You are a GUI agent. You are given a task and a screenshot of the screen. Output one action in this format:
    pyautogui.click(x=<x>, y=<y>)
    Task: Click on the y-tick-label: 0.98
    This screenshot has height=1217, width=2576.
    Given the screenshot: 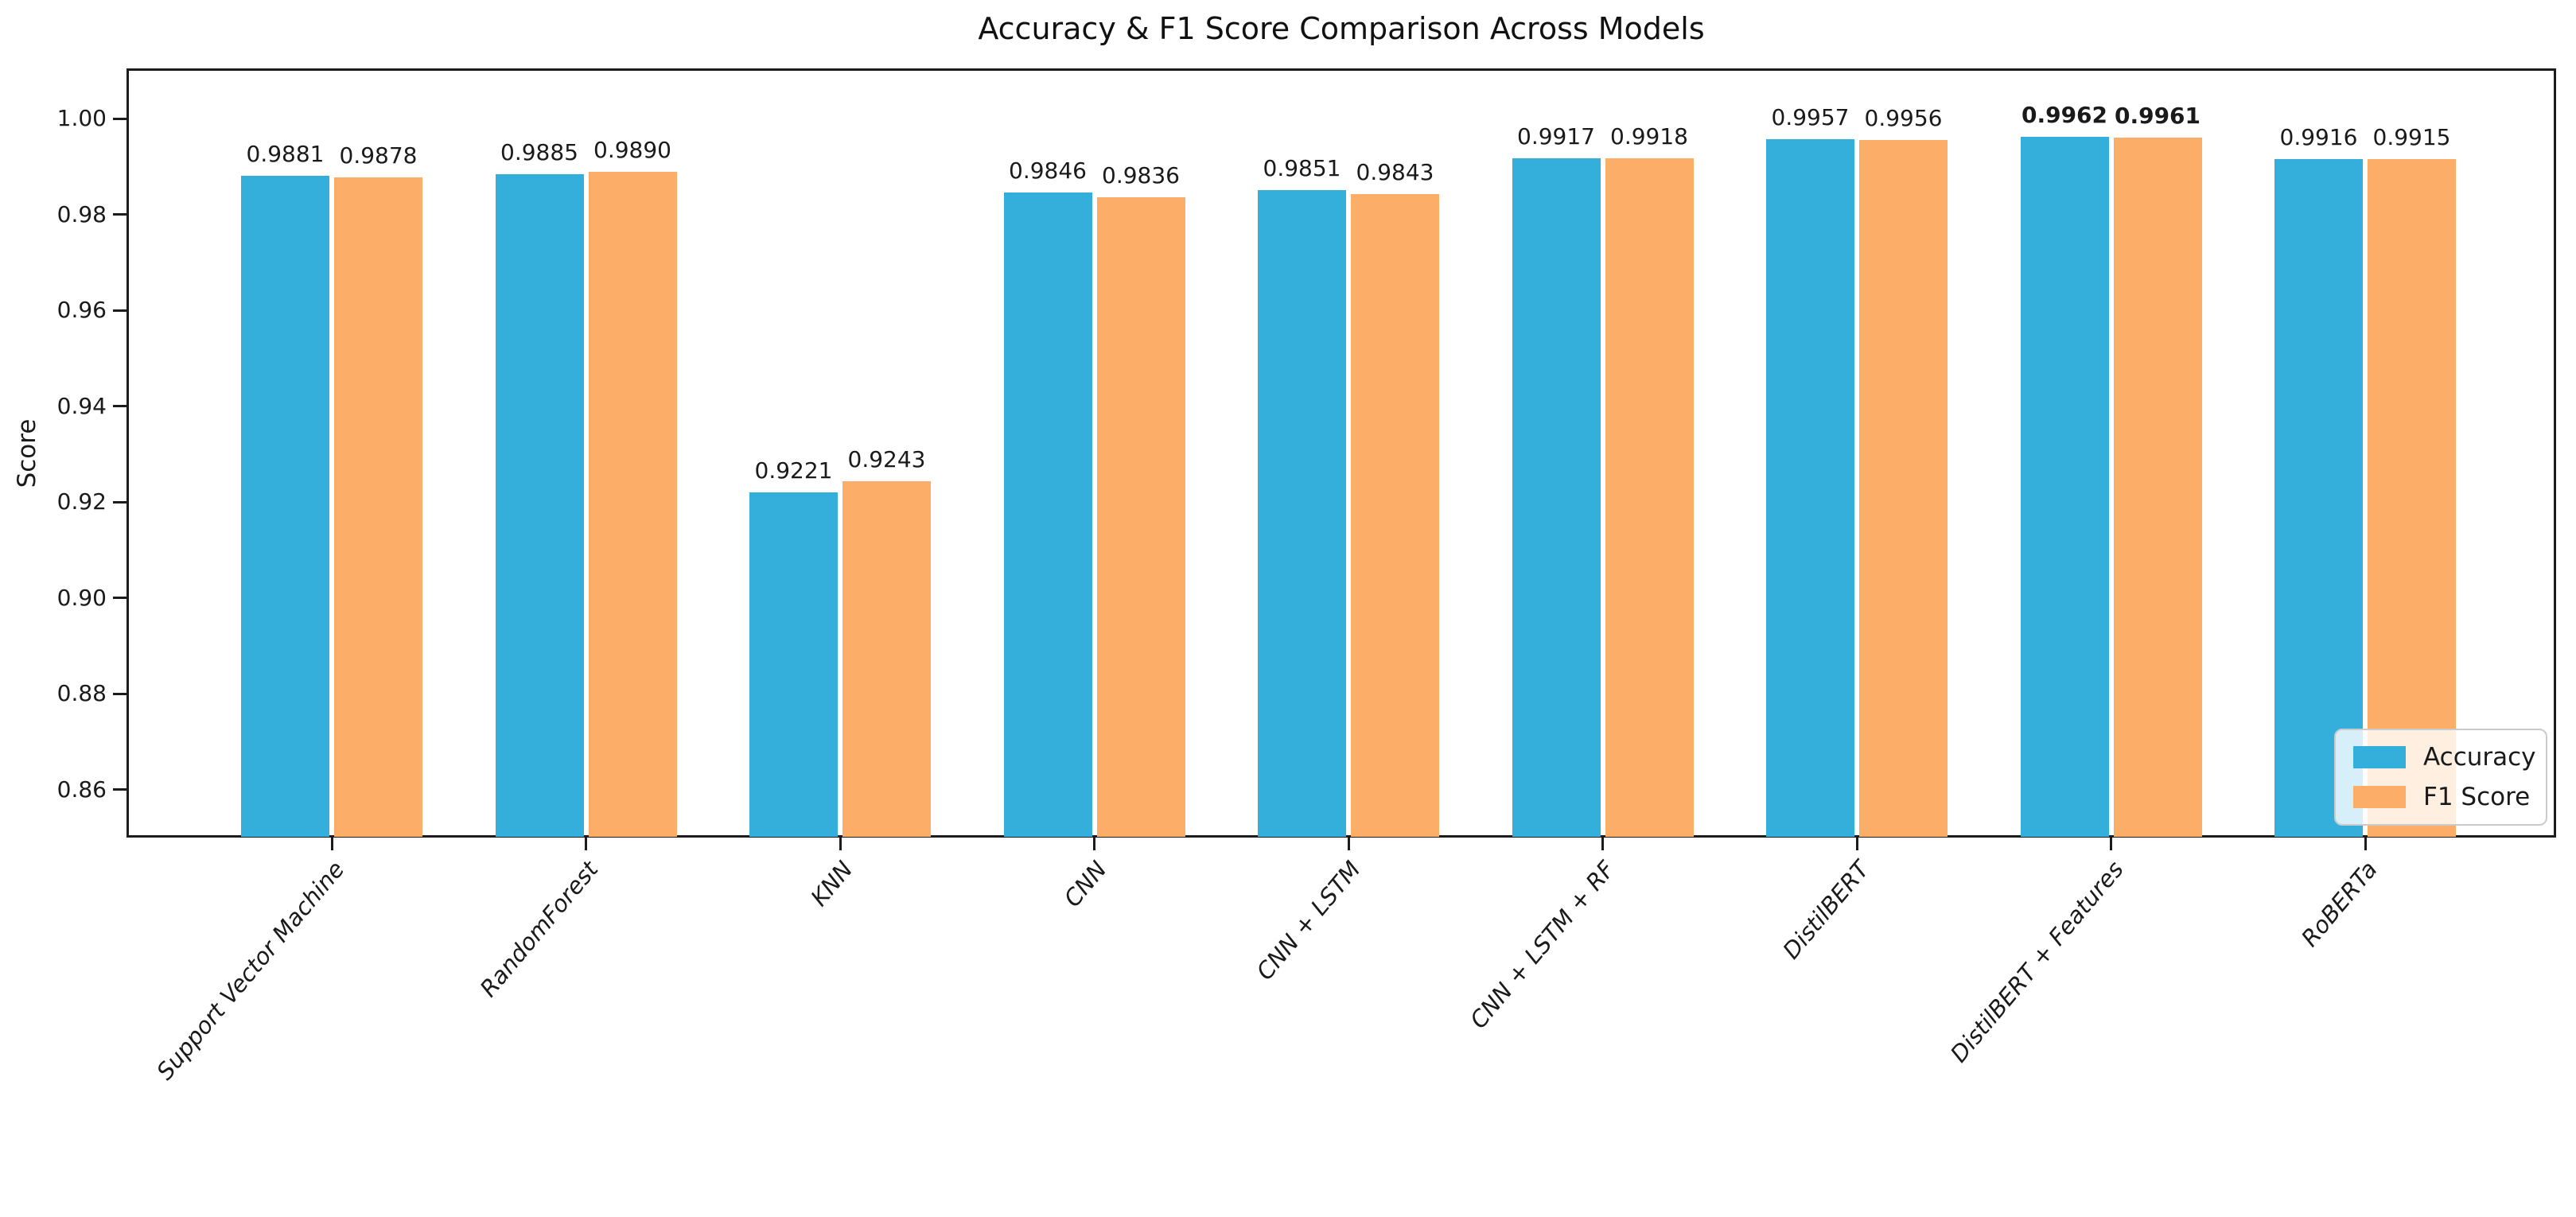 What is the action you would take?
    pyautogui.click(x=82, y=213)
    